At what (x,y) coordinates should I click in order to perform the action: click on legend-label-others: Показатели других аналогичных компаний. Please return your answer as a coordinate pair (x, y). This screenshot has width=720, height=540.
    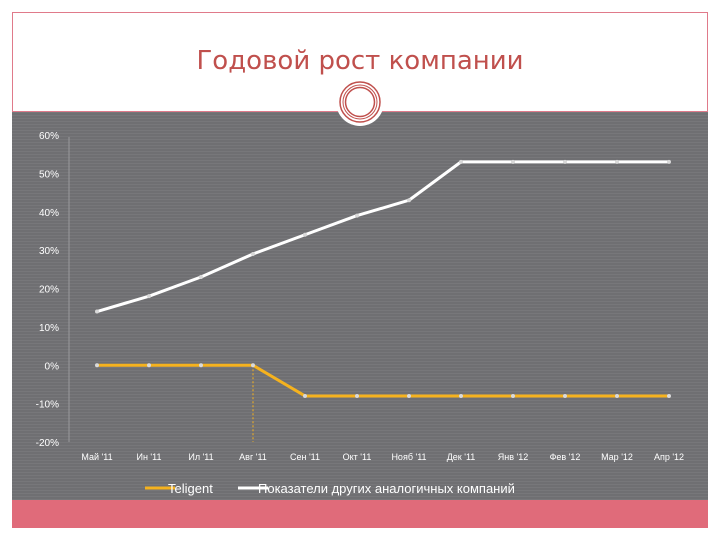
    Looking at the image, I should click on (386, 488).